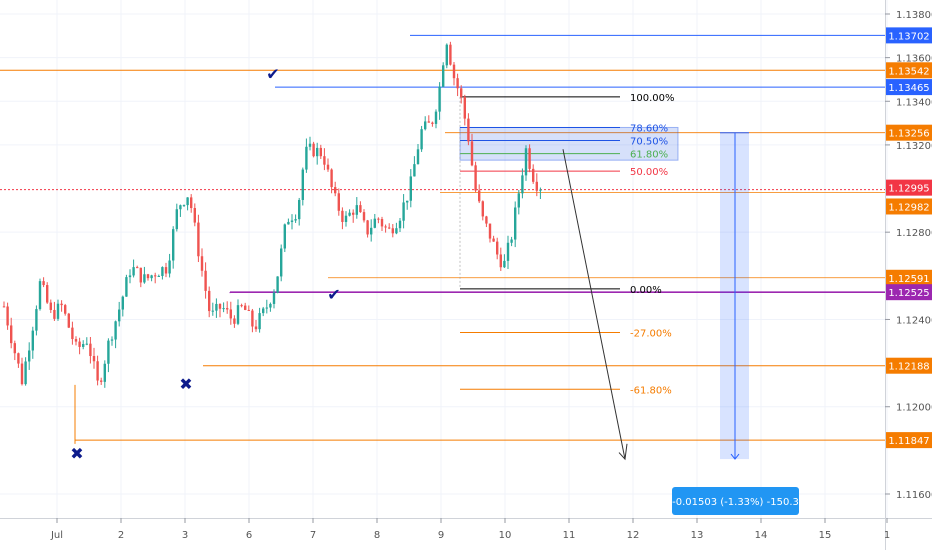  I want to click on x-tick-label: 11, so click(569, 535).